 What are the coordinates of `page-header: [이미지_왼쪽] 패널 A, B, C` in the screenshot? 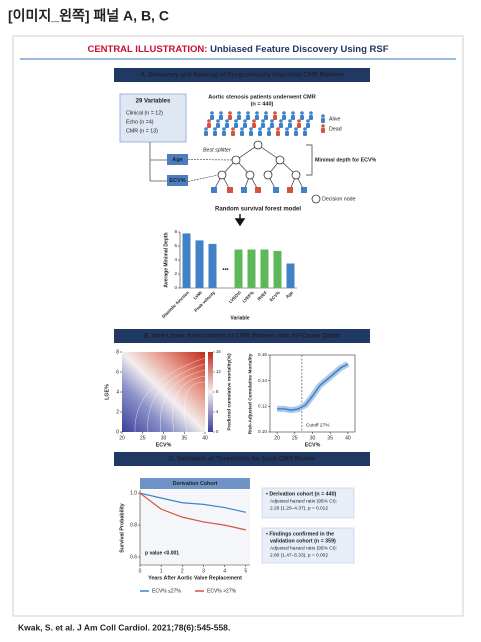 It's located at (88, 16).